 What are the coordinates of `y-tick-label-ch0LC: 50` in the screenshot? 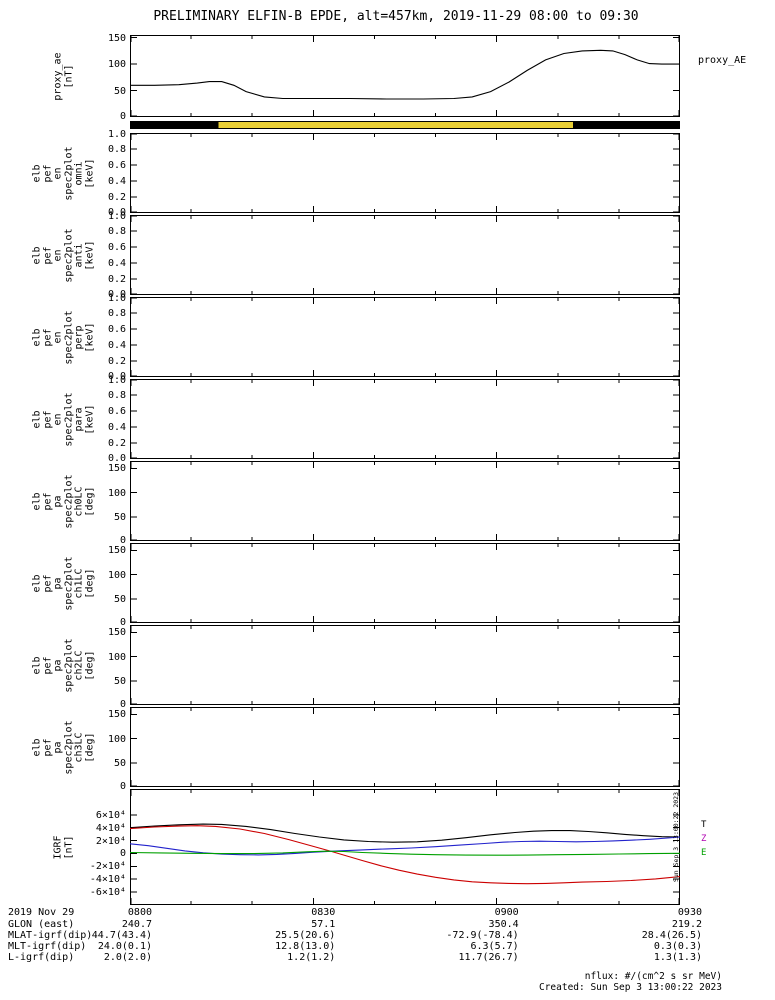 It's located at (119, 517).